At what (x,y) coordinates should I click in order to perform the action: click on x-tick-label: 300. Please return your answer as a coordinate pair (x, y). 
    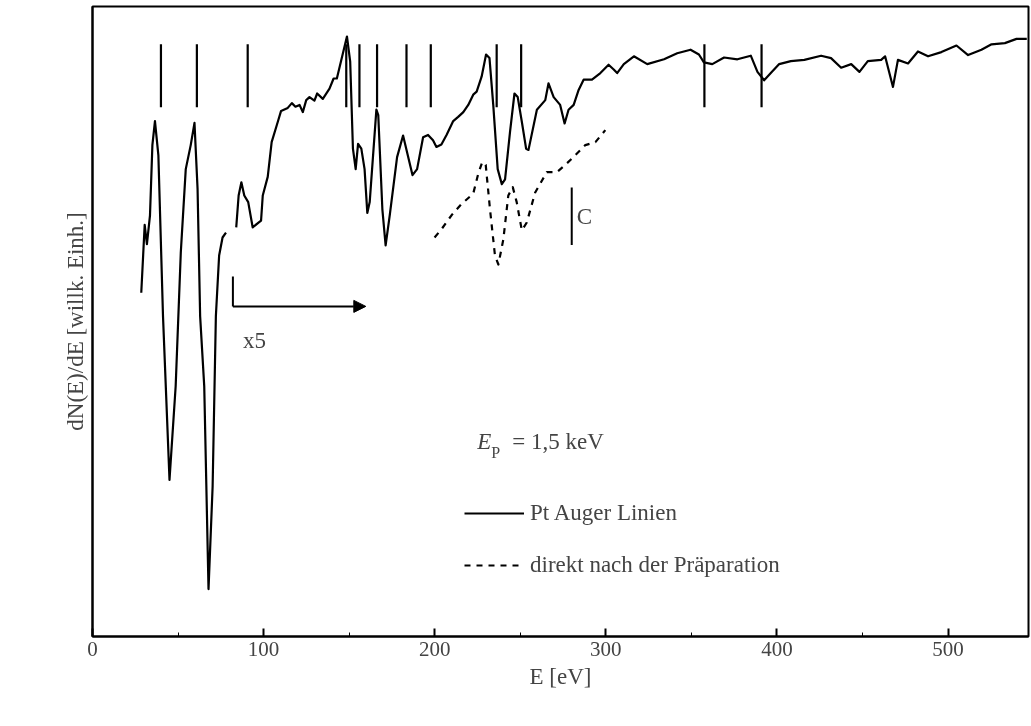
    Looking at the image, I should click on (606, 648).